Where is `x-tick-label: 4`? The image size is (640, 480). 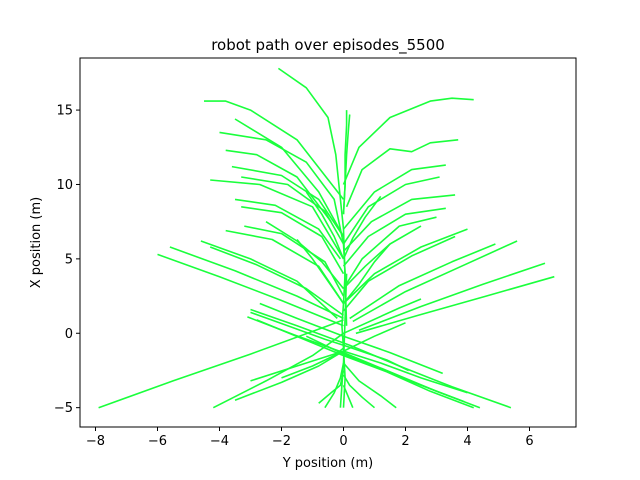
x-tick-label: 4 is located at coordinates (467, 441).